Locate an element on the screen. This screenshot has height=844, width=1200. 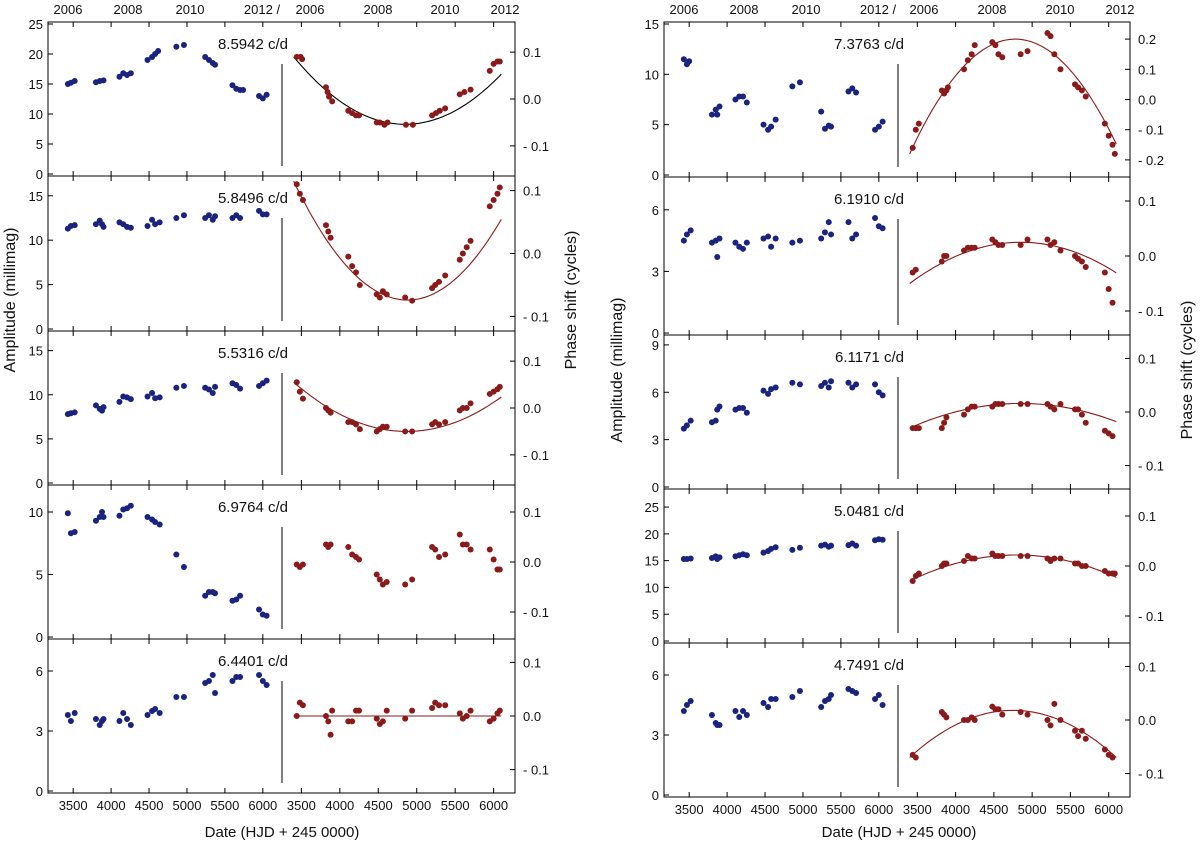
left-x-axis-label: Date (HJD + 245 0000) is located at coordinates (282, 832).